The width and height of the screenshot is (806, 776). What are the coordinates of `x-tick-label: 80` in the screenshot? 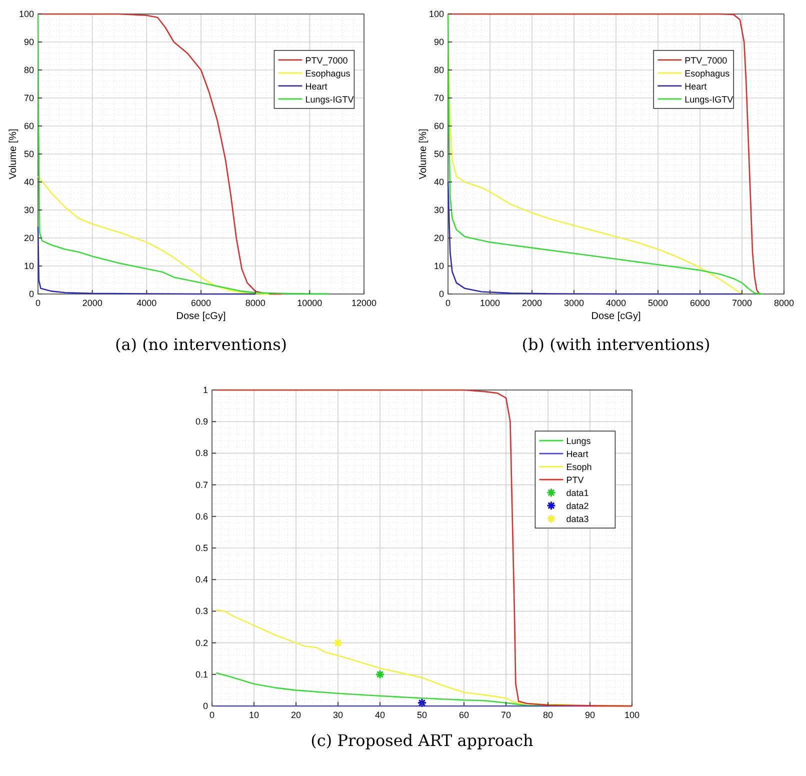 It's located at (548, 715).